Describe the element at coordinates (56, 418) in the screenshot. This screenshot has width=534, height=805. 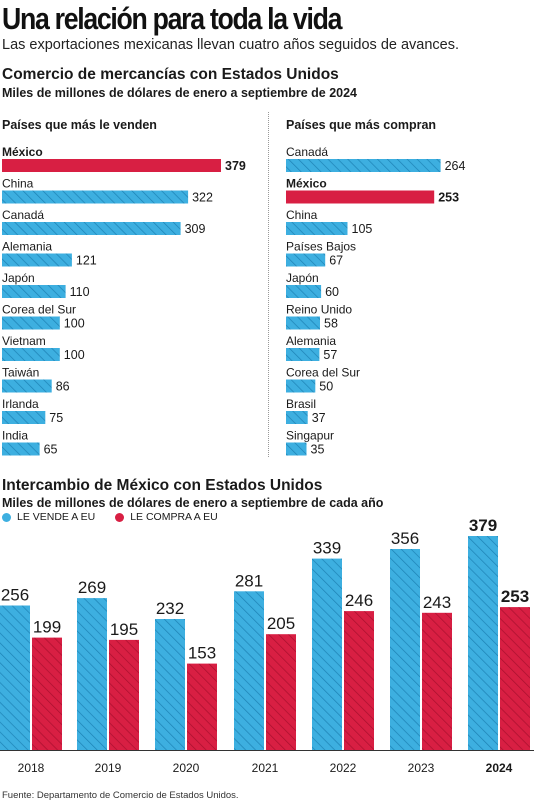
I see `left-value-label: 75` at that location.